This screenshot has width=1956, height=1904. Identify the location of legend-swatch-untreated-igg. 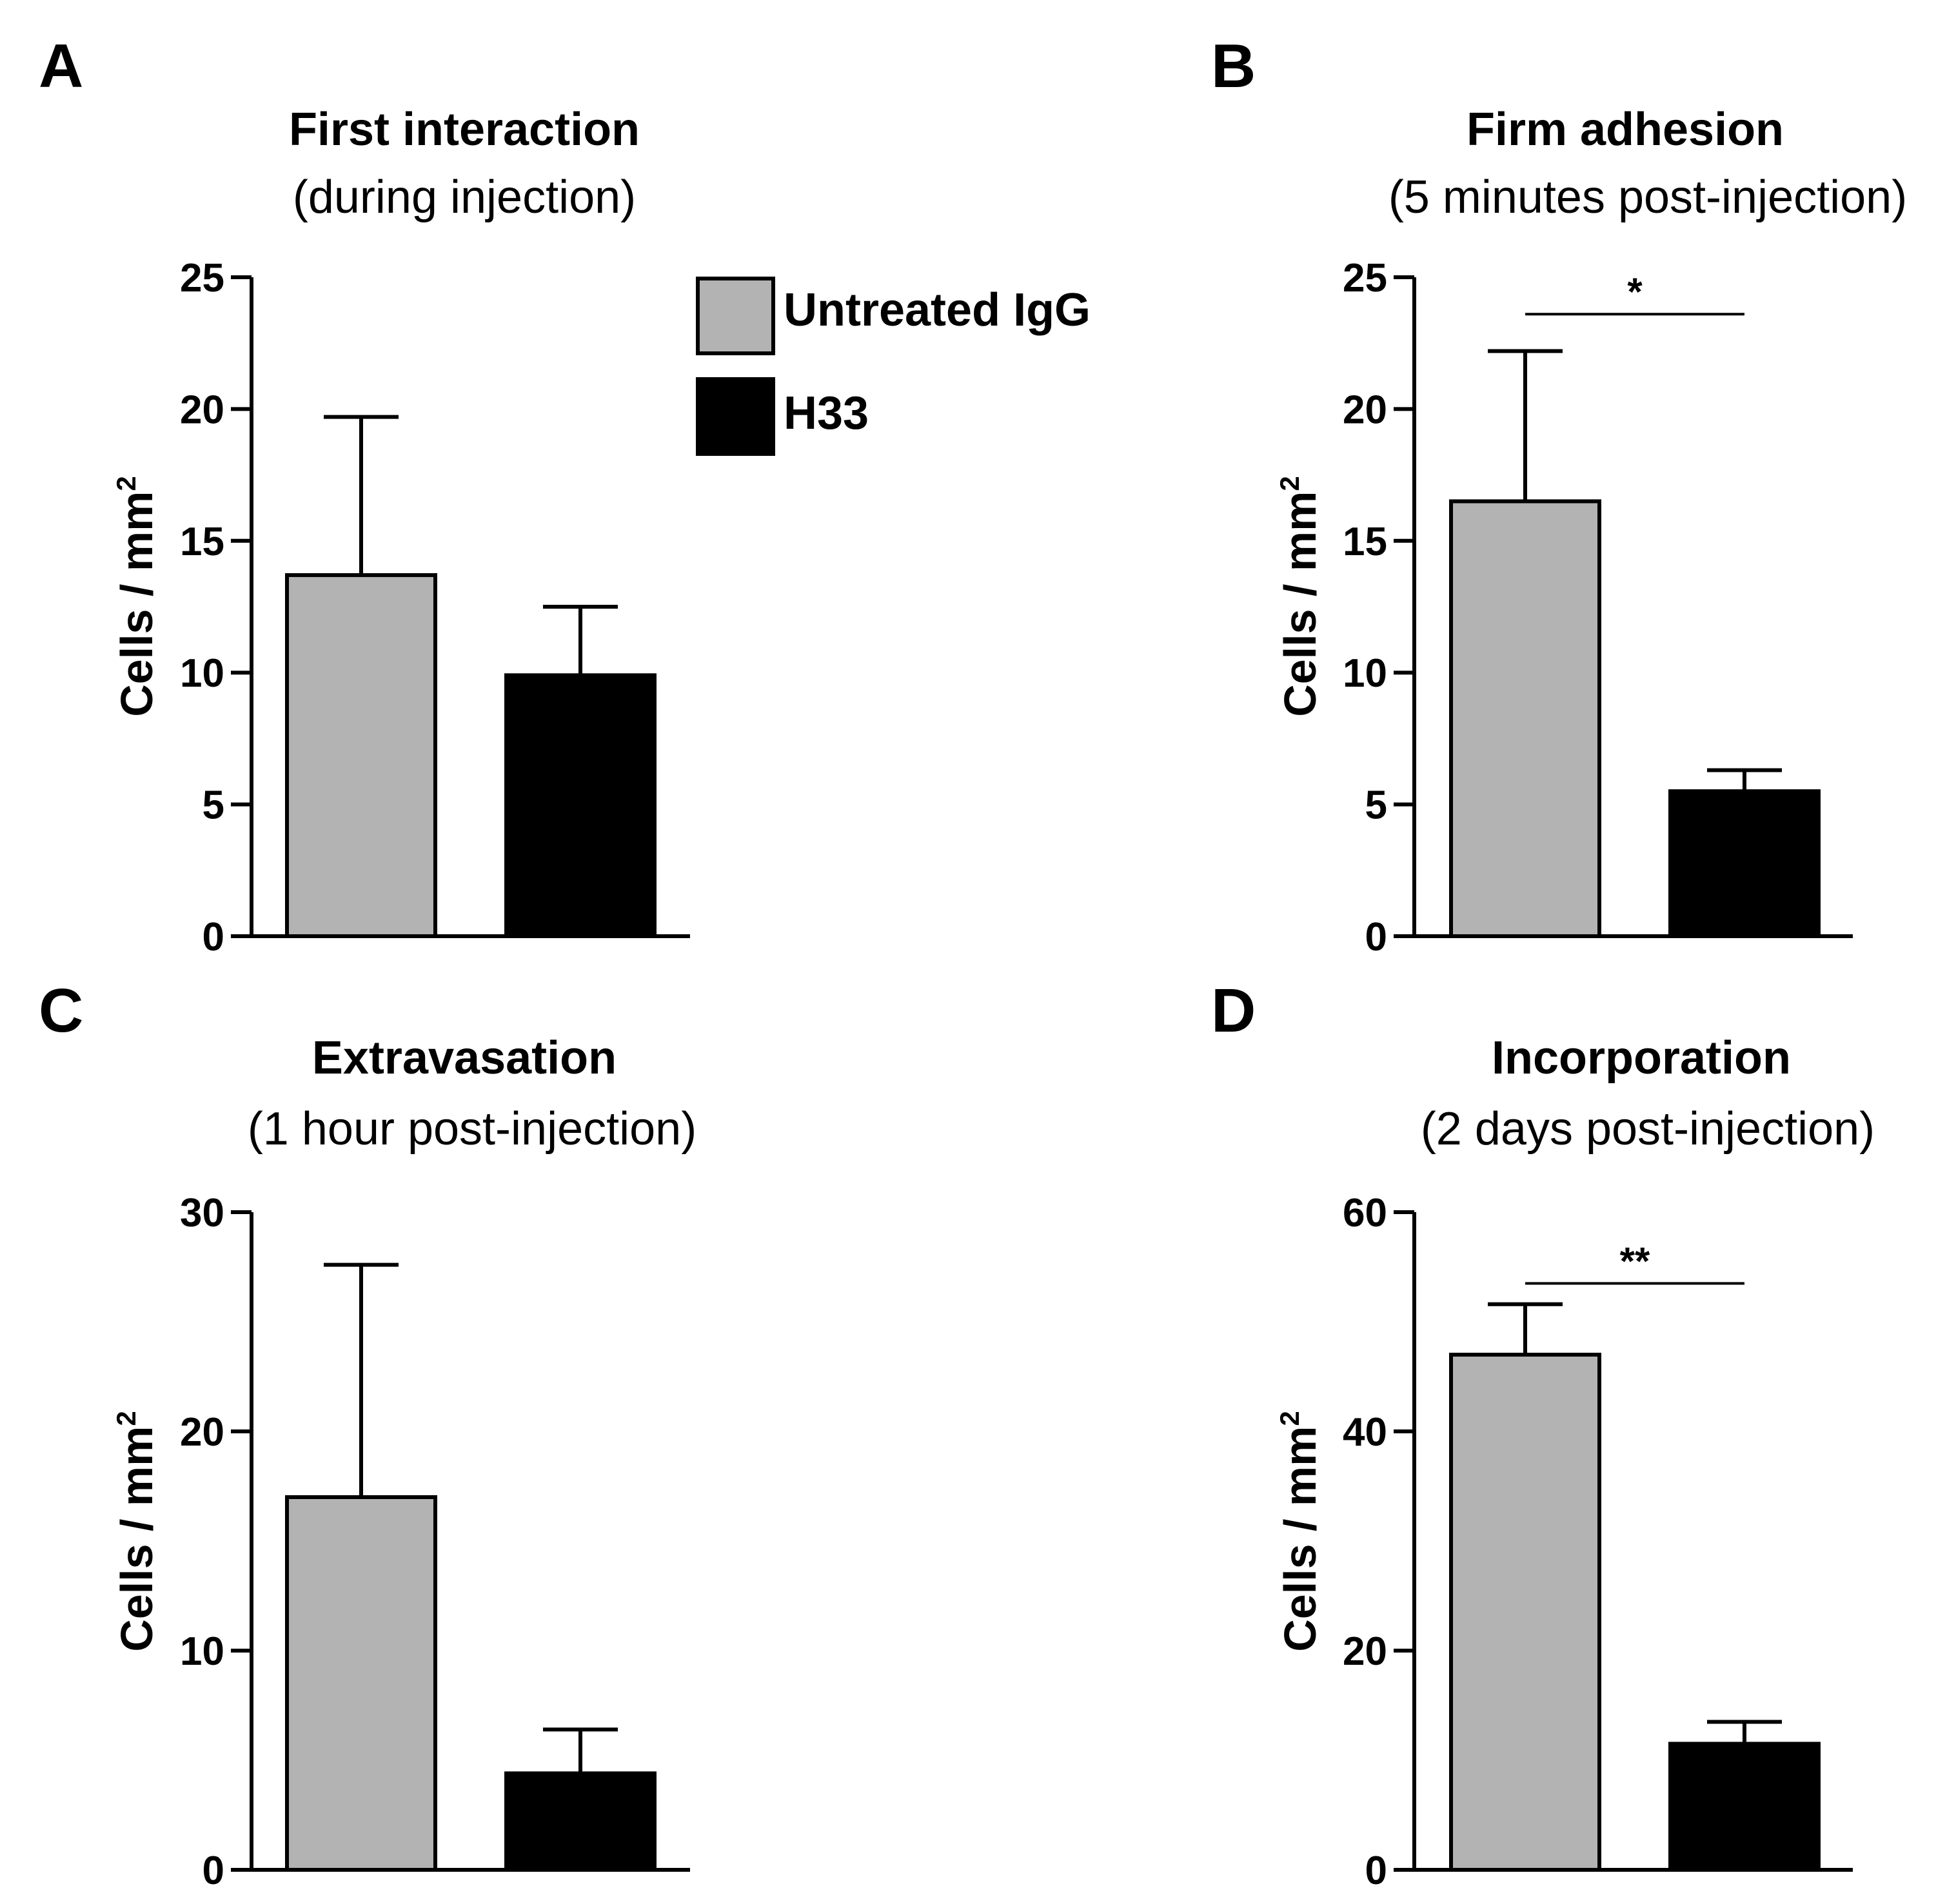
(736, 316).